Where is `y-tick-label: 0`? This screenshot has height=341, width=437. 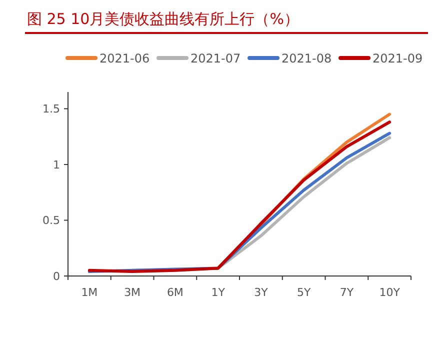 y-tick-label: 0 is located at coordinates (56, 276).